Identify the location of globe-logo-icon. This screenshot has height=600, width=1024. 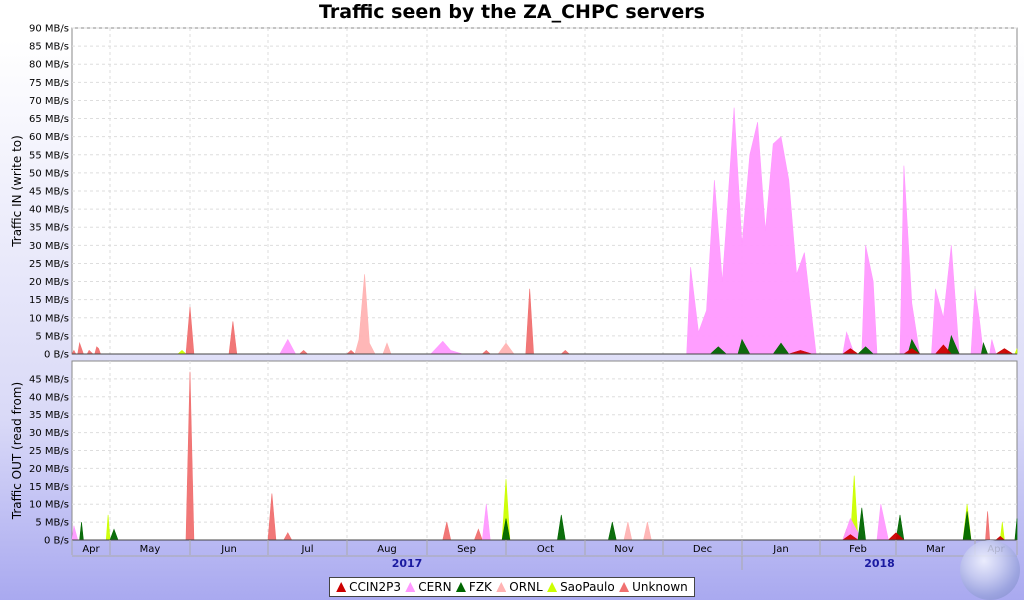
(990, 570).